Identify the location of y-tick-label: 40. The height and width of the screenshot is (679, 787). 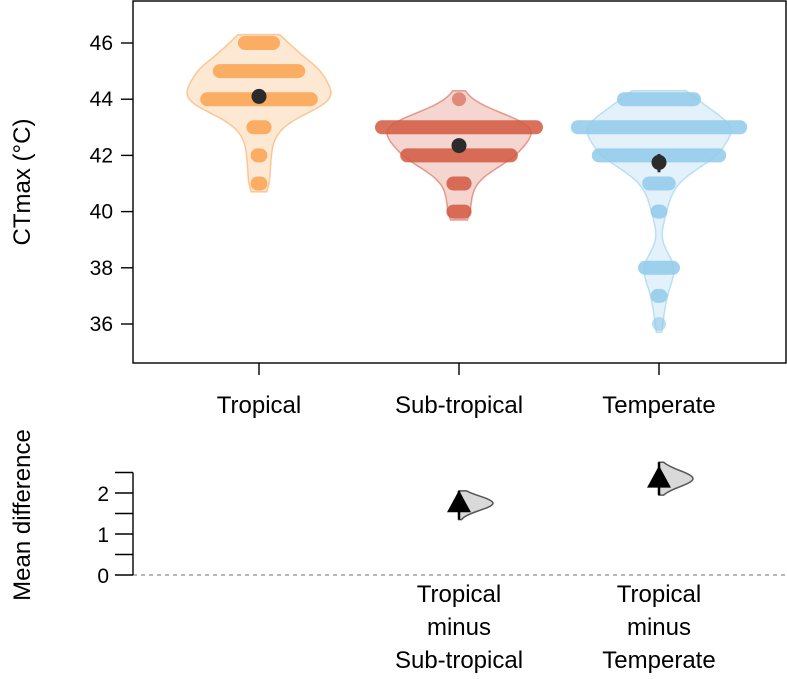
(101, 212).